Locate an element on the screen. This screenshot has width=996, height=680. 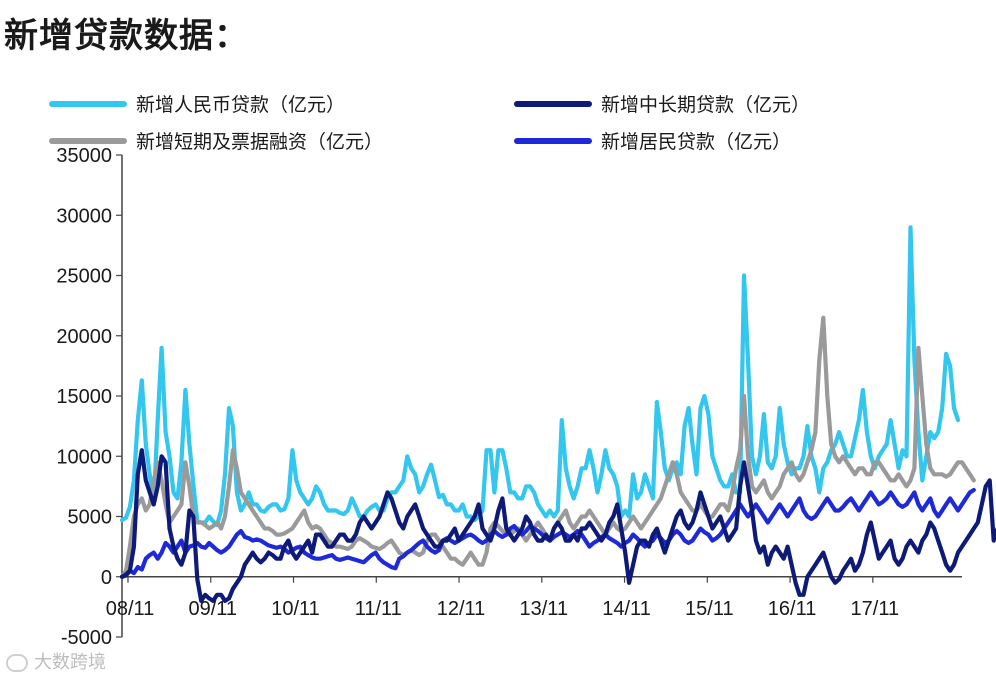
x-tick-label: 17/11 is located at coordinates (875, 609).